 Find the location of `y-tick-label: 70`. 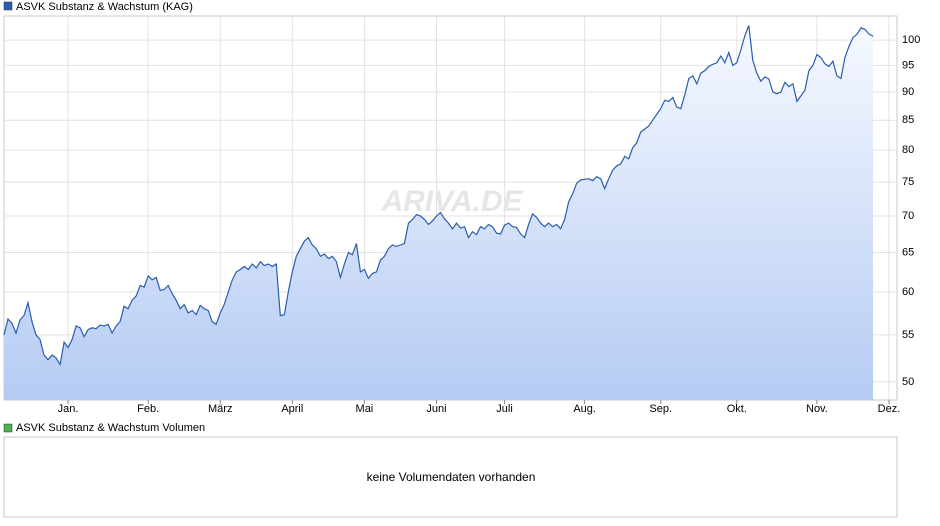

y-tick-label: 70 is located at coordinates (908, 216).